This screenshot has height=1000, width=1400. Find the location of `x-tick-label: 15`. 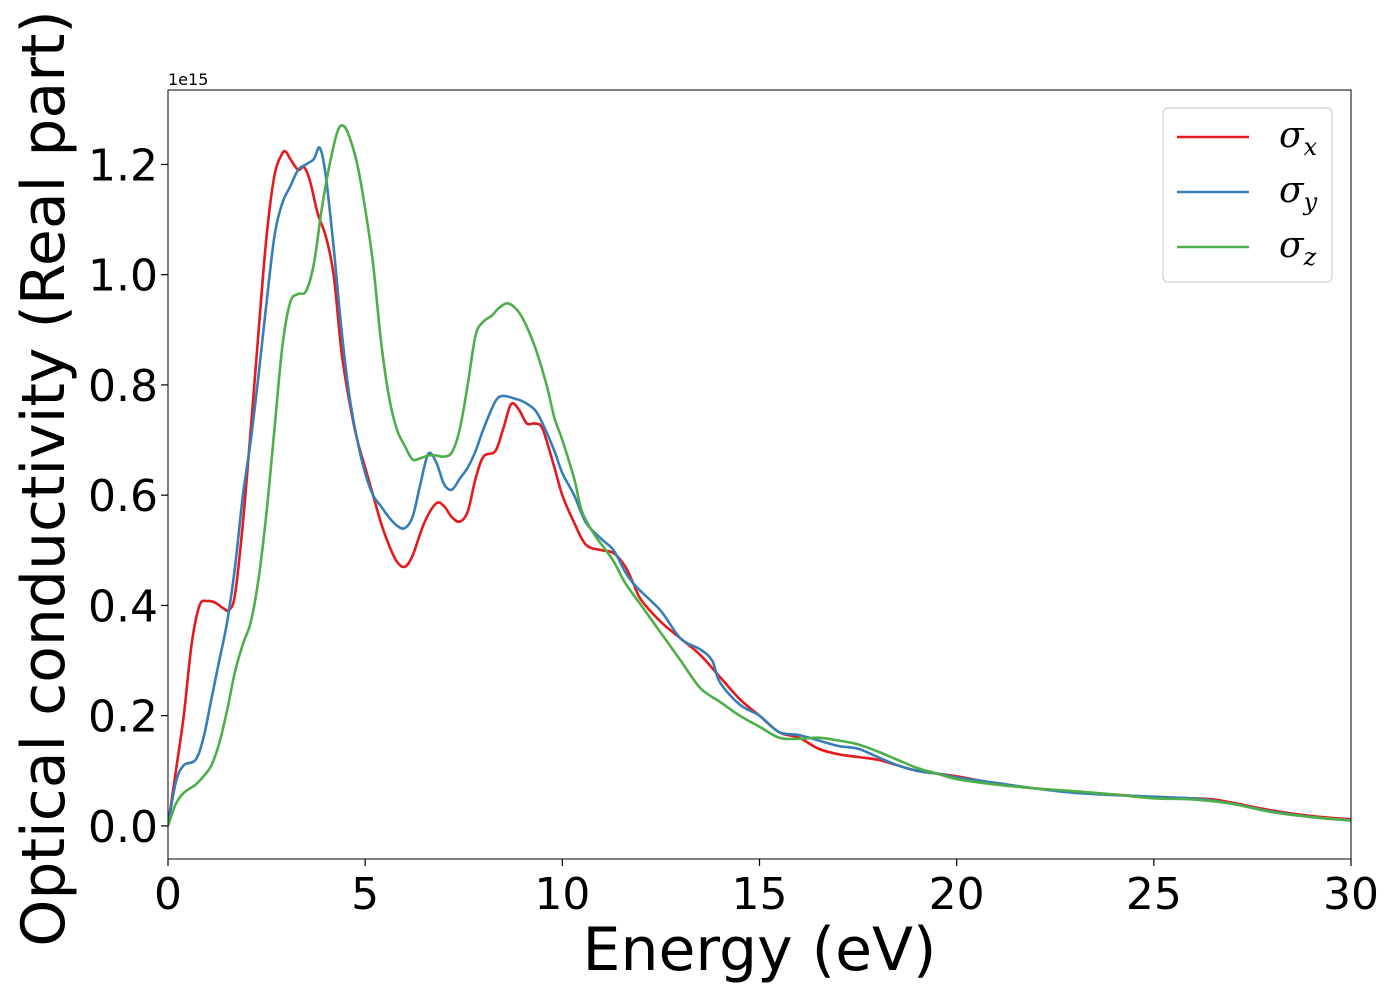

x-tick-label: 15 is located at coordinates (760, 894).